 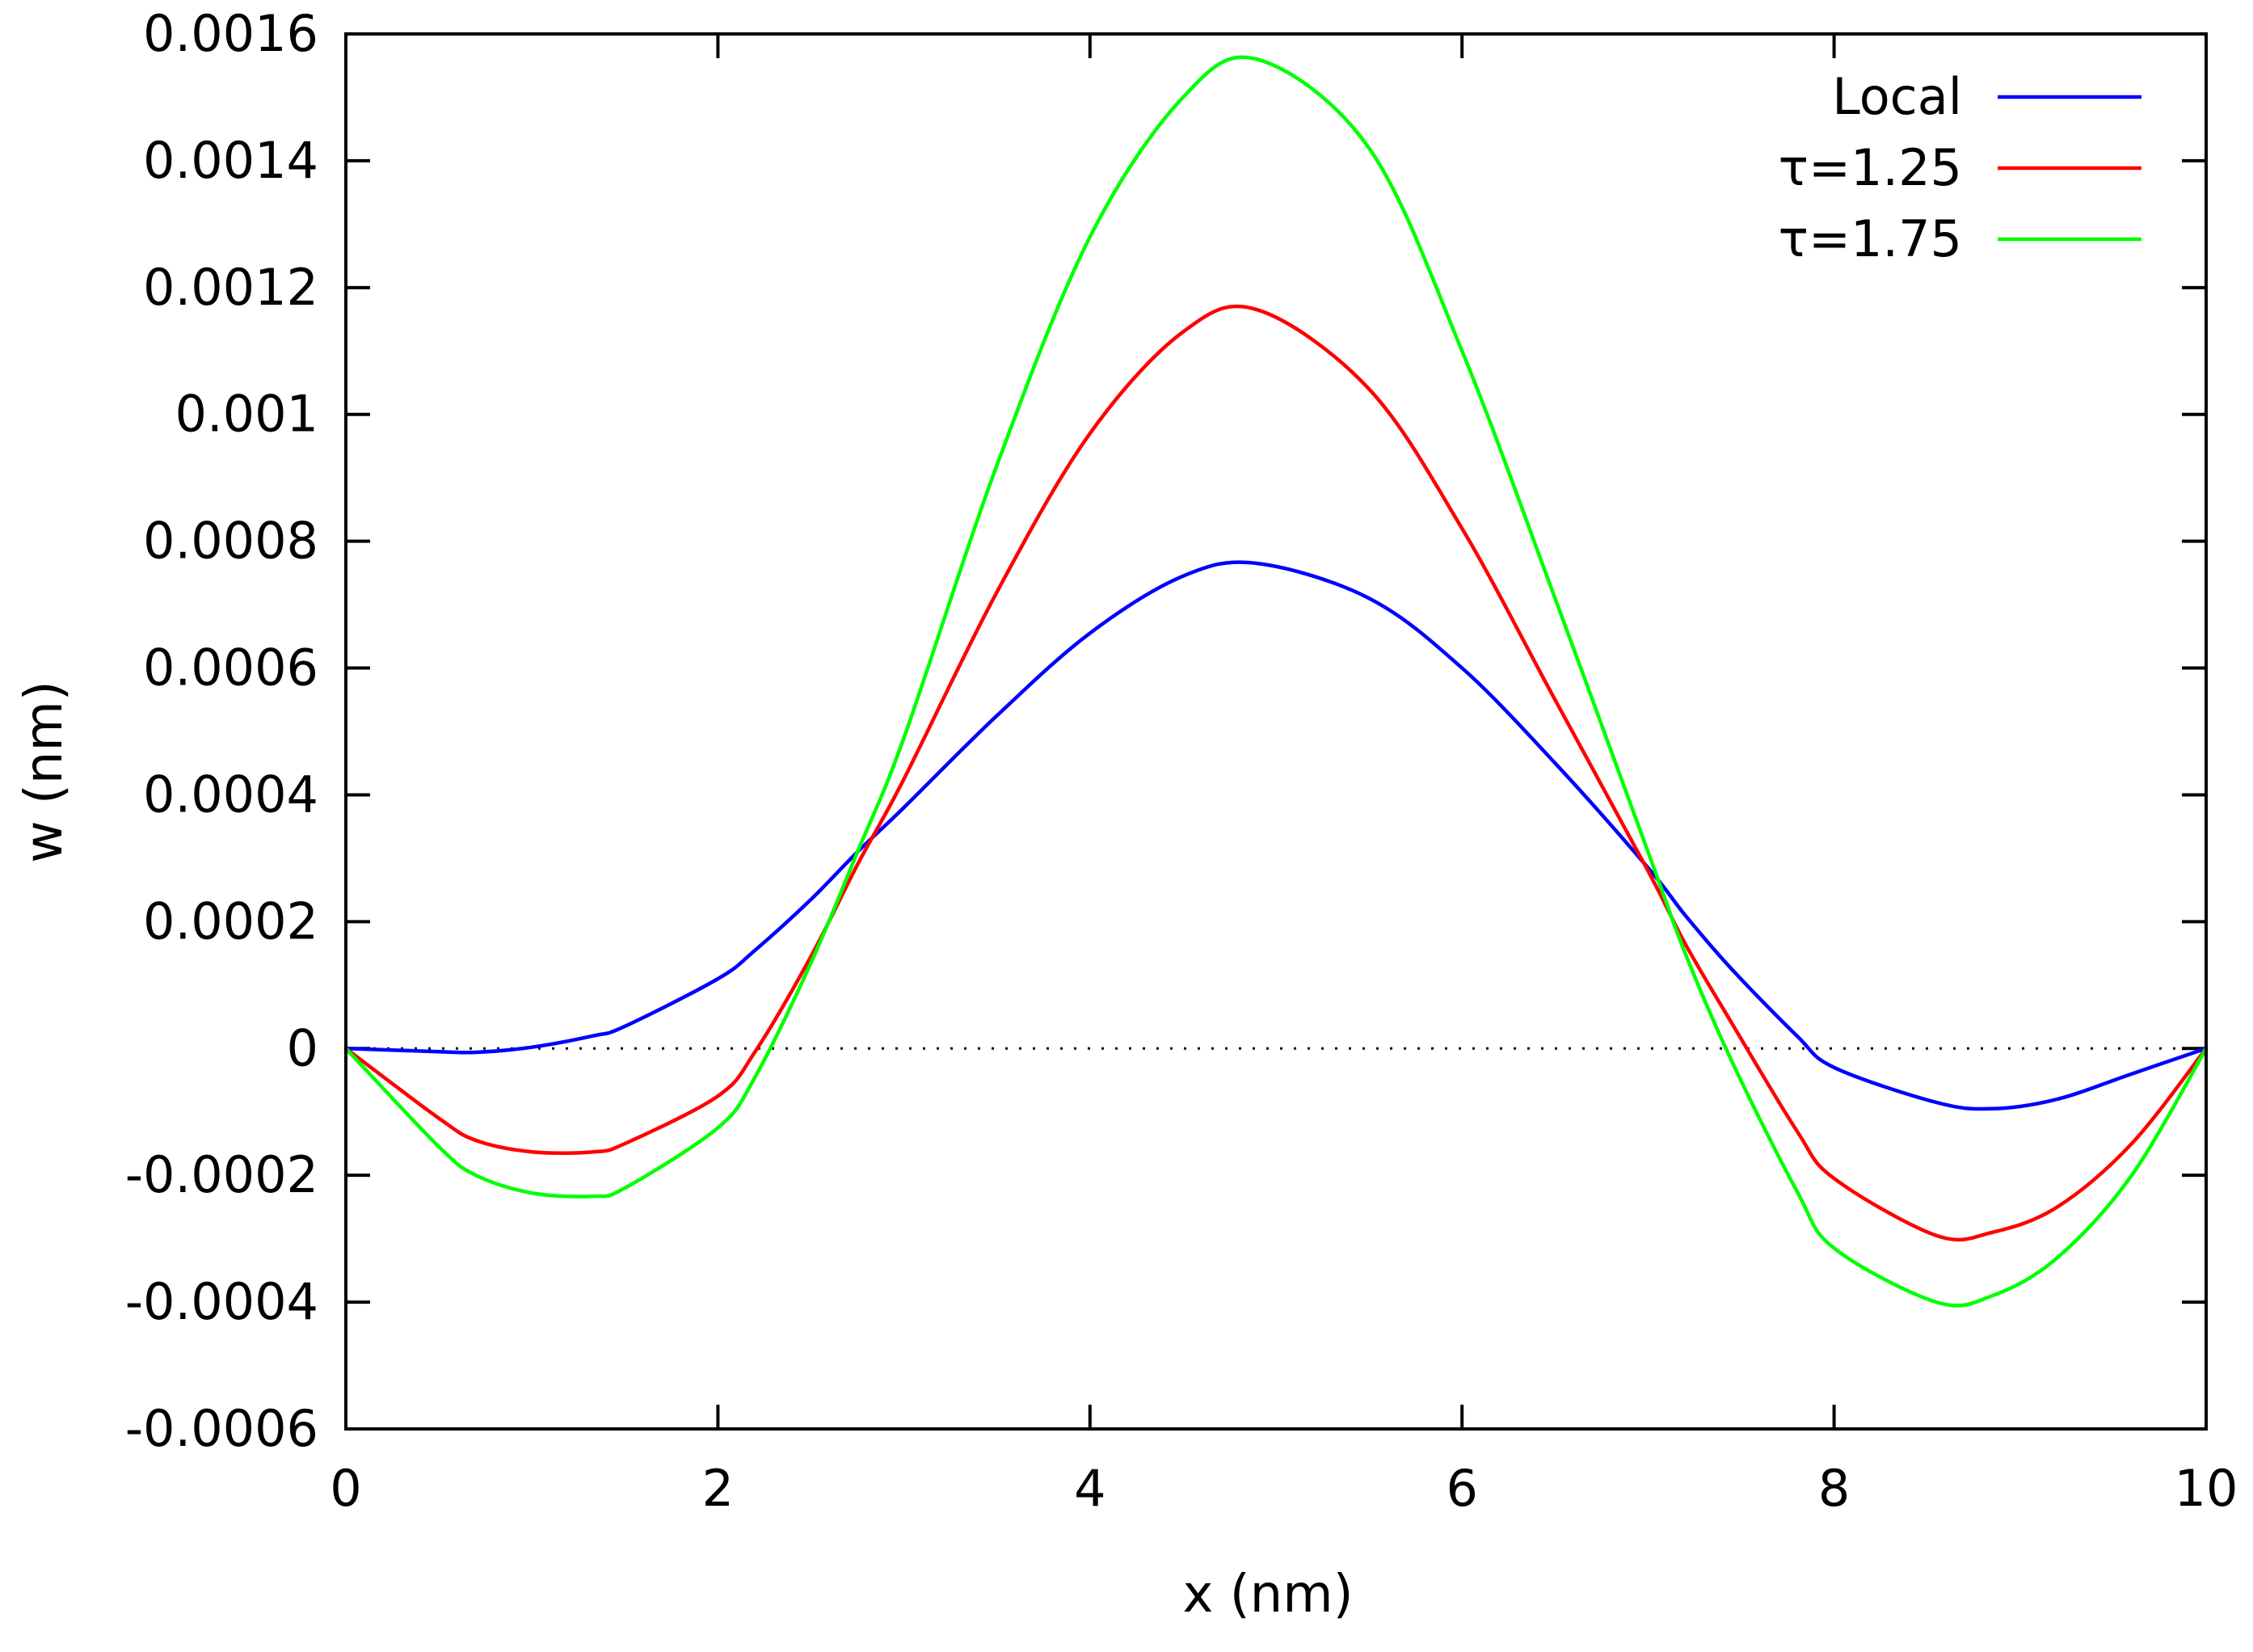 I want to click on legend-label-2: τ=1.25, so click(x=1870, y=167).